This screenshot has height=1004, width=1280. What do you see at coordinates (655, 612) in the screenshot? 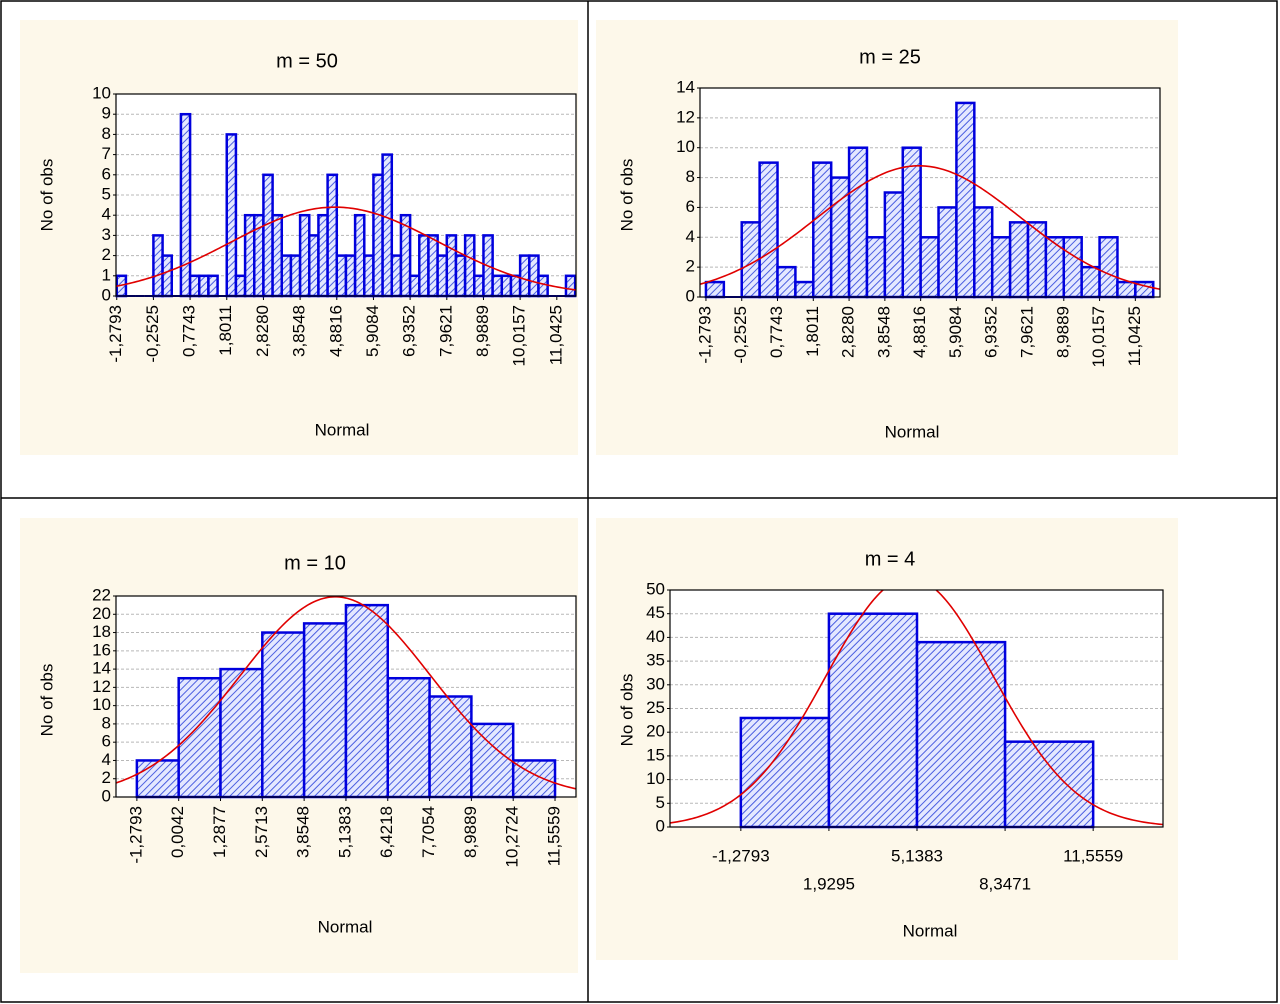
I see `y-tick-label: 45` at bounding box center [655, 612].